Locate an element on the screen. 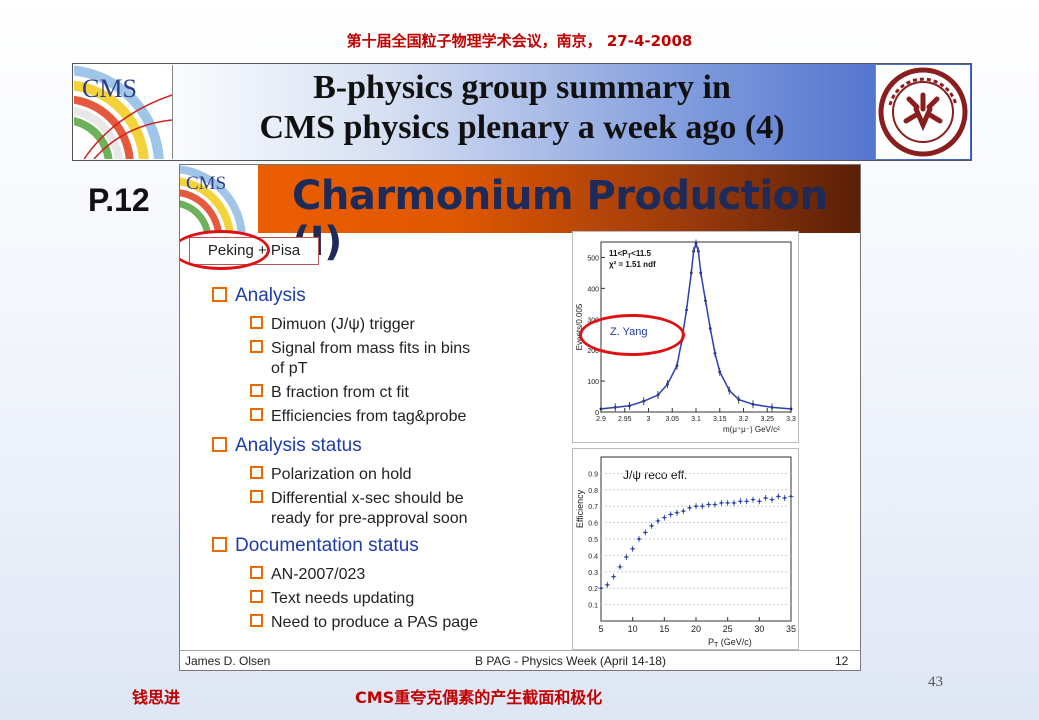  section-heading: Analysis is located at coordinates (270, 295).